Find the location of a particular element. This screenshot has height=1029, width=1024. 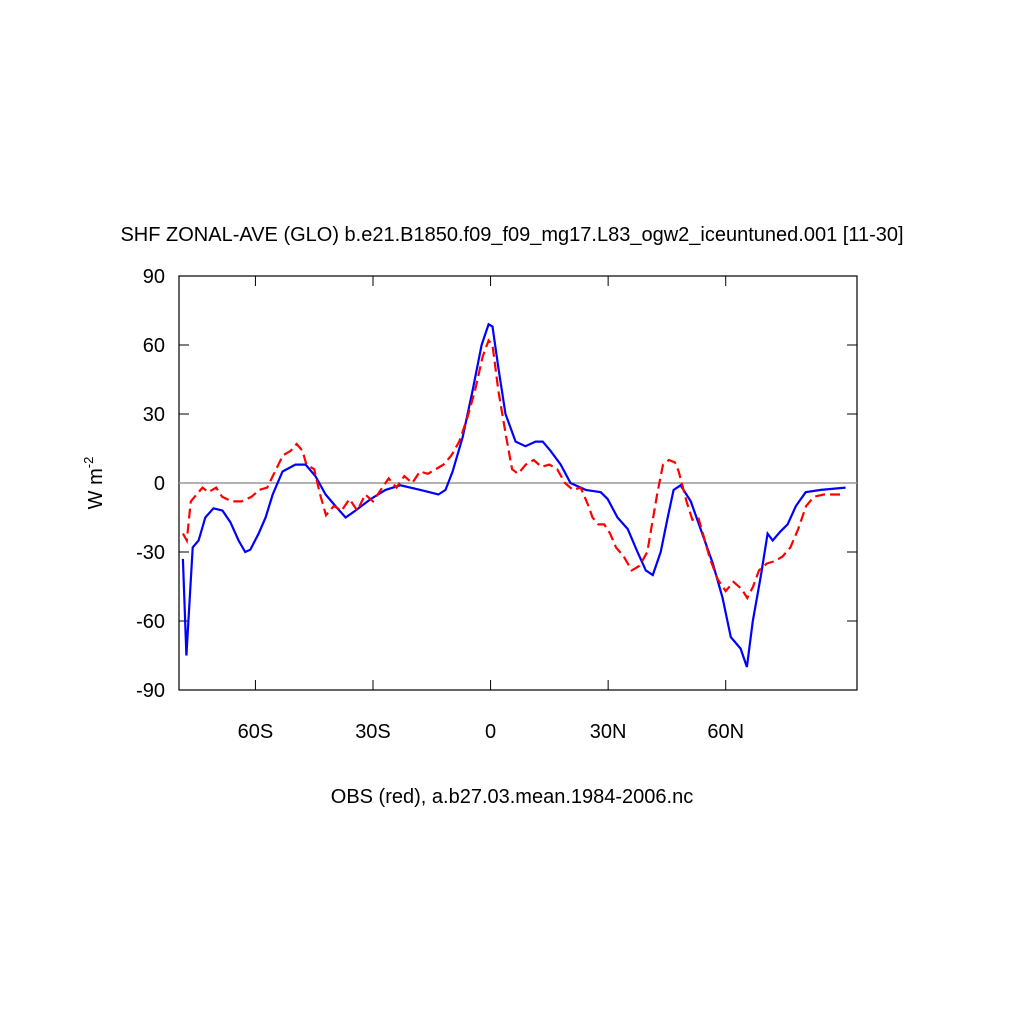

y-axis-label-sup: -2 is located at coordinates (88, 463).